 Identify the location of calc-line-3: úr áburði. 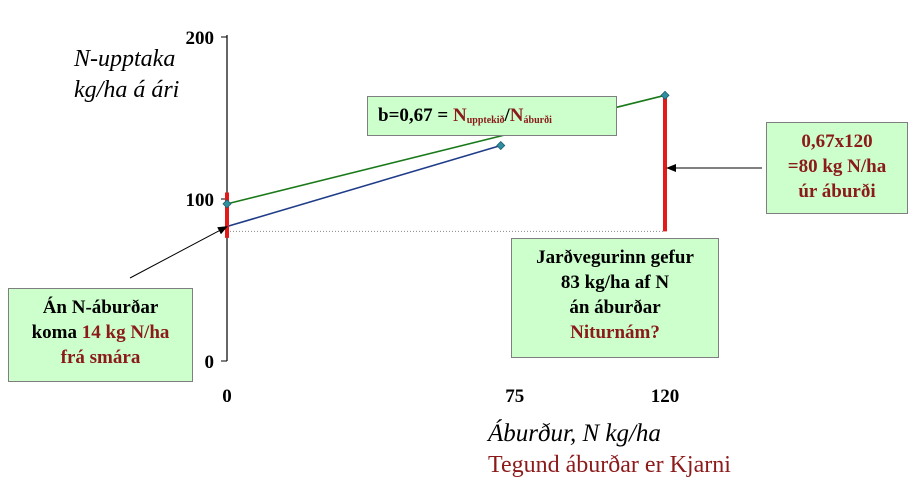
(837, 191).